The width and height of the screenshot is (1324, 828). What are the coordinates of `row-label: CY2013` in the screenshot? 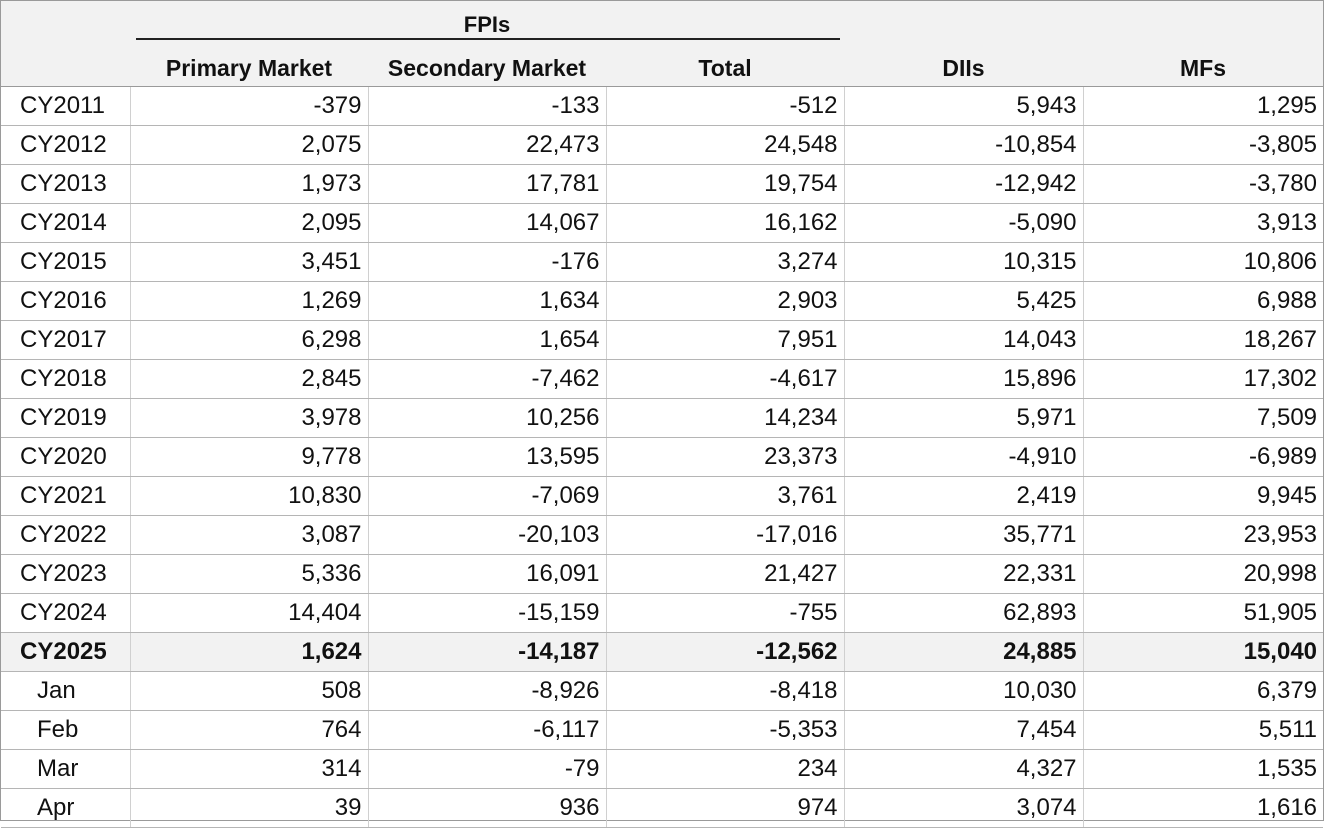 It's located at (65, 184).